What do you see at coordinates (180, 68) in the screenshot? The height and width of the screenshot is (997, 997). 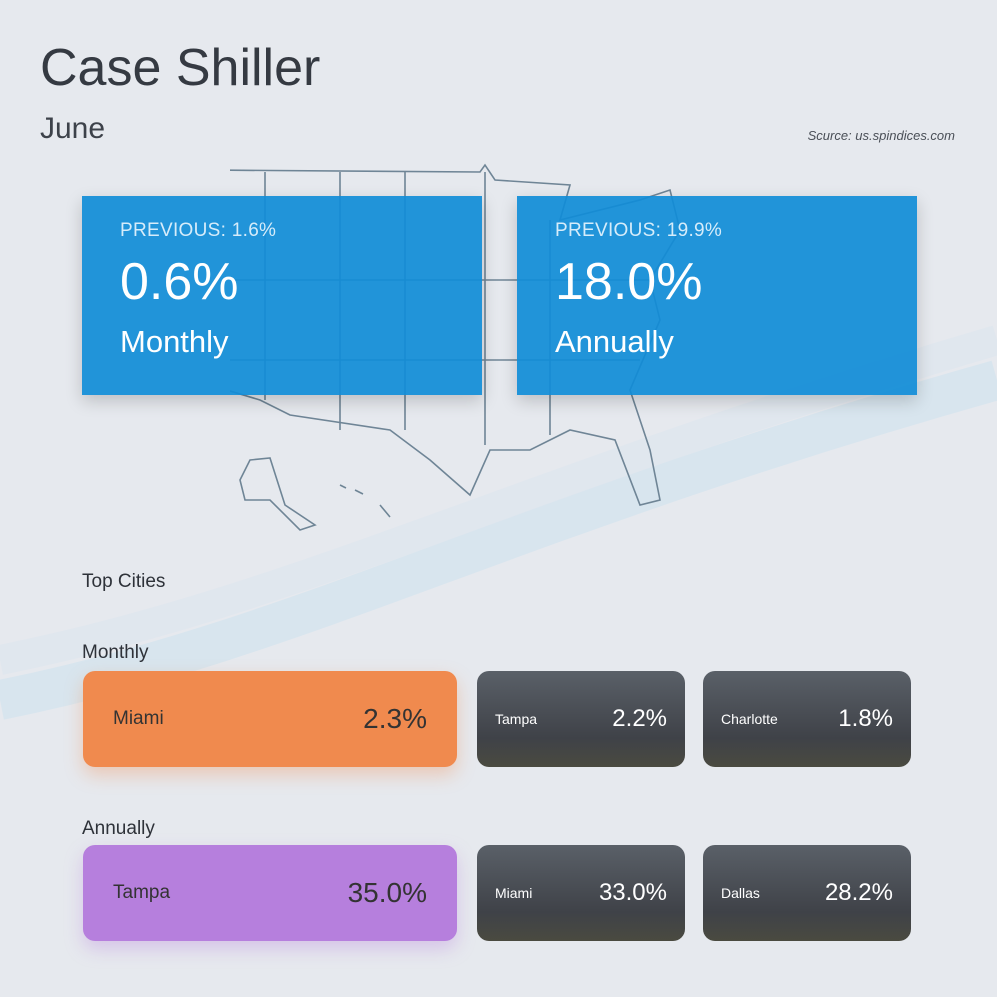 I see `page-title: Case Shiller` at bounding box center [180, 68].